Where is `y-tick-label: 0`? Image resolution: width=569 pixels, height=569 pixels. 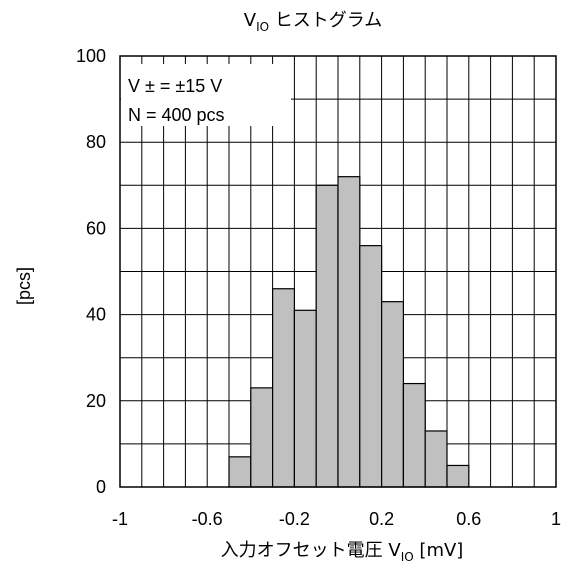
y-tick-label: 0 is located at coordinates (101, 487).